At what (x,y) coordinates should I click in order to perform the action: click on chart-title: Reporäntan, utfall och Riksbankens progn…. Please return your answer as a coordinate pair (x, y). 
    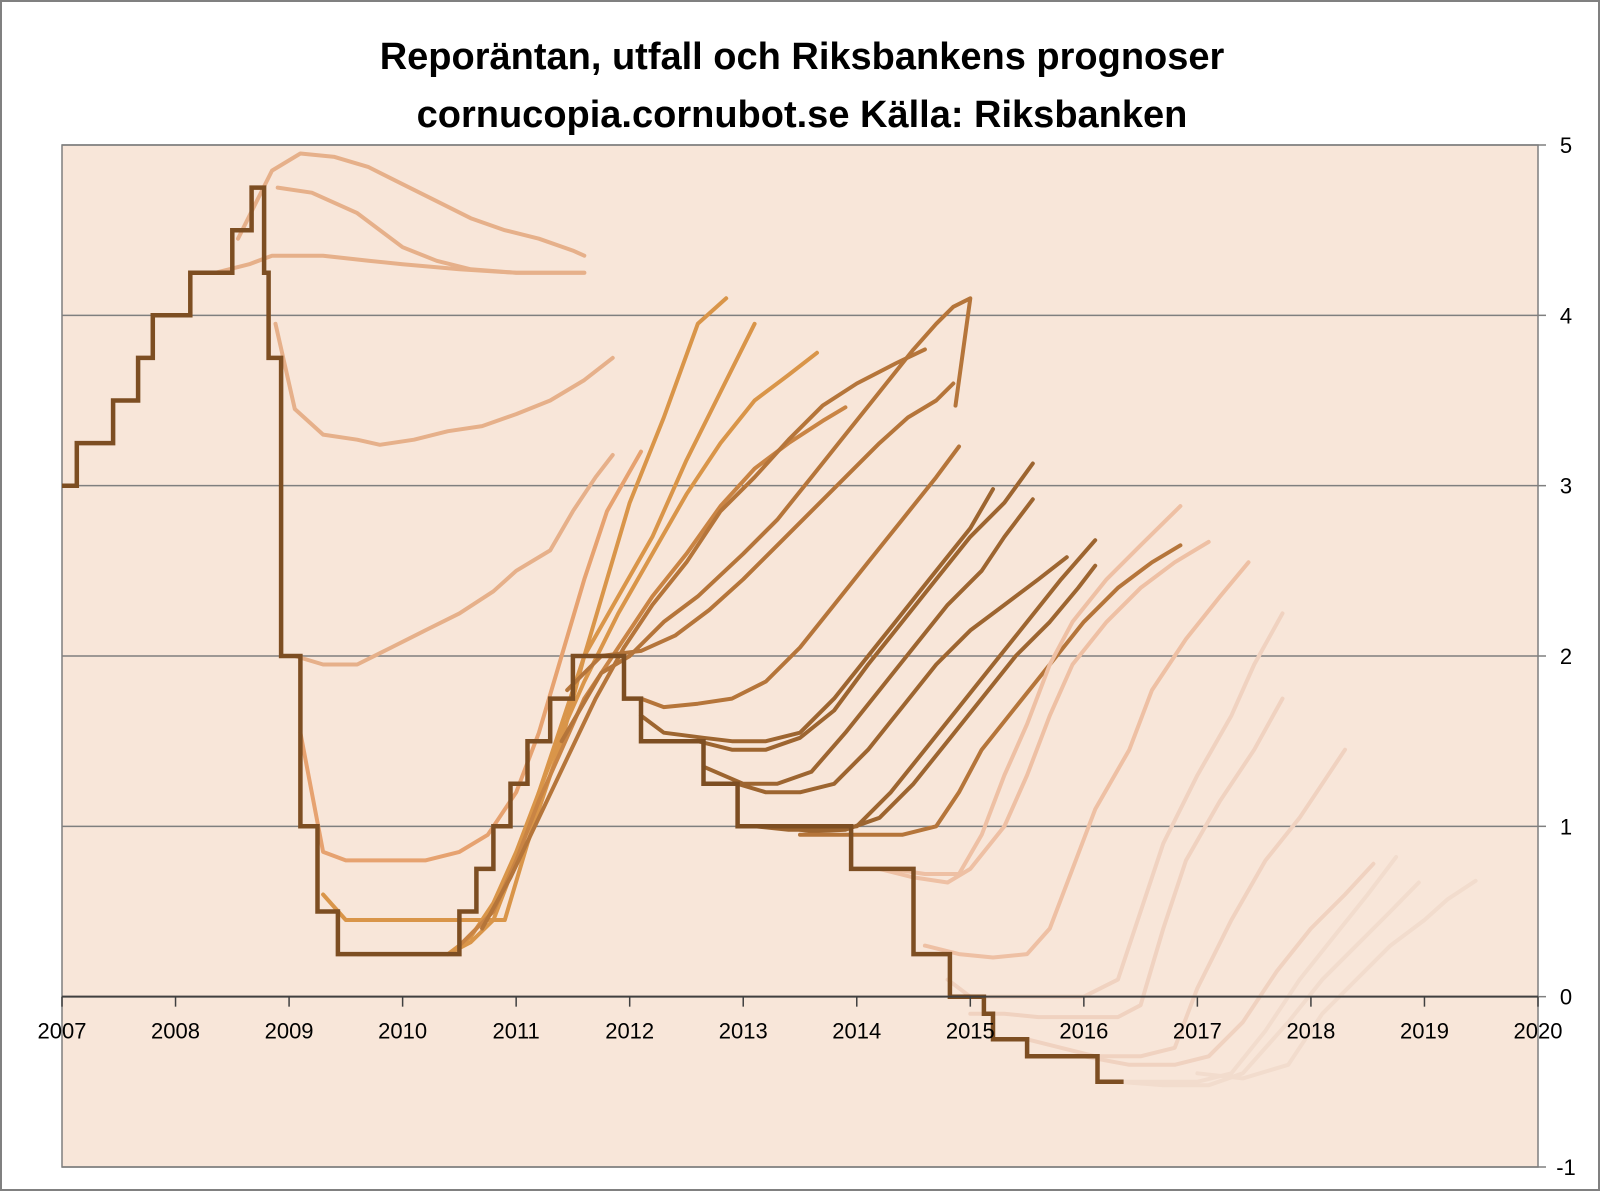
    Looking at the image, I should click on (802, 57).